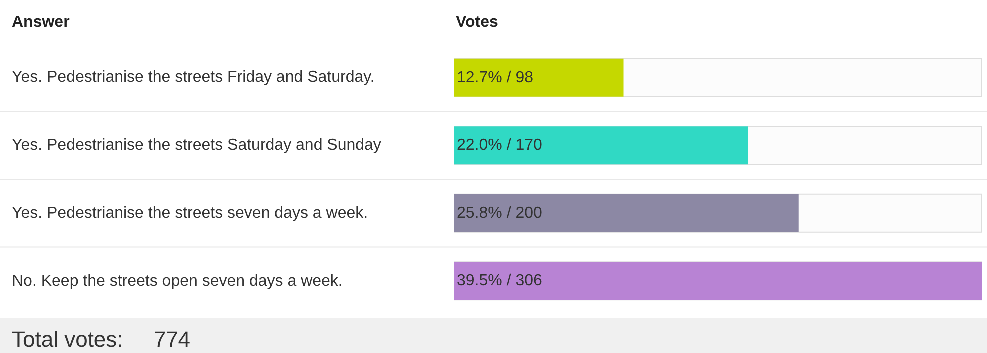 This screenshot has width=987, height=353. I want to click on data-label: 22.0% / 170, so click(499, 145).